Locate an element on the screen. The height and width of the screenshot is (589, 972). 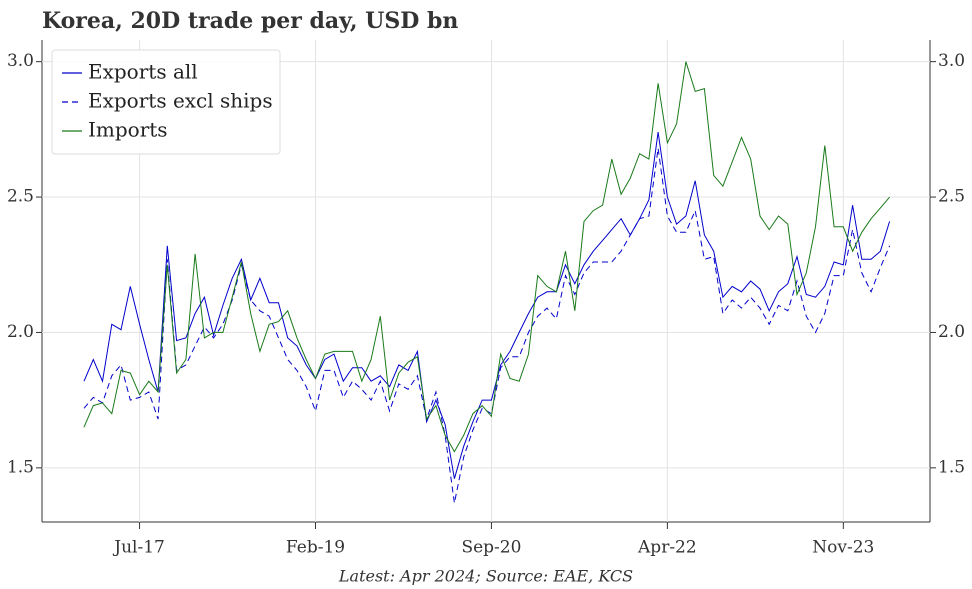
y-tick-label: 2.0 is located at coordinates (20, 332).